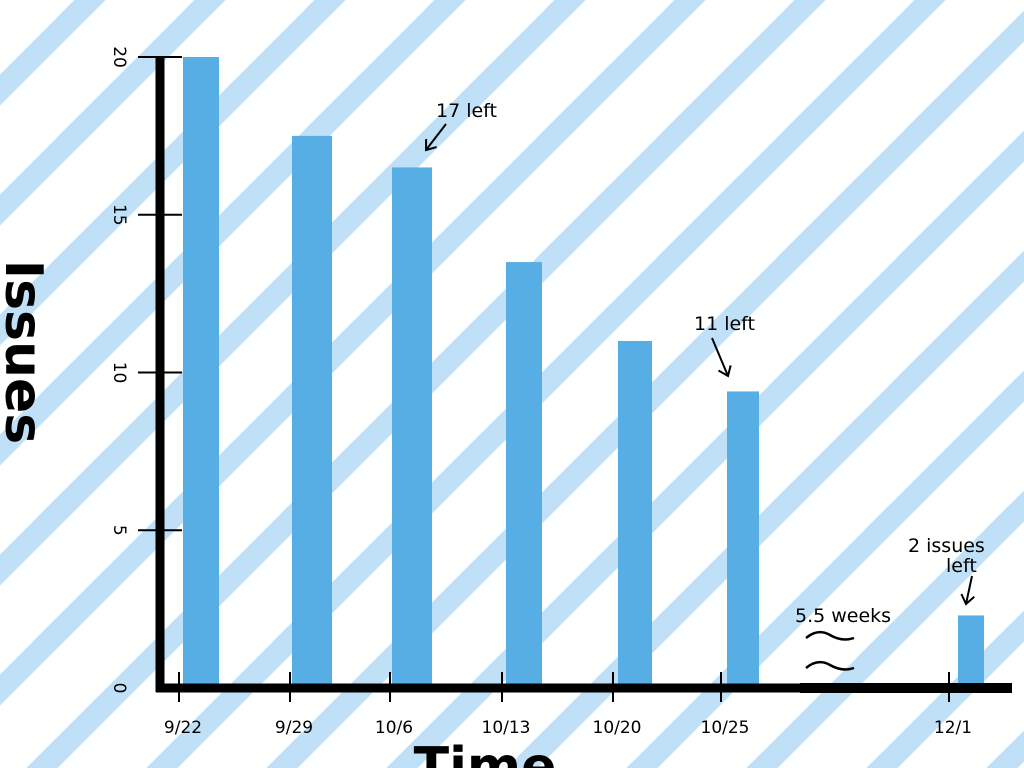 Image resolution: width=1024 pixels, height=768 pixels. What do you see at coordinates (119, 373) in the screenshot?
I see `y-tick-label: 10` at bounding box center [119, 373].